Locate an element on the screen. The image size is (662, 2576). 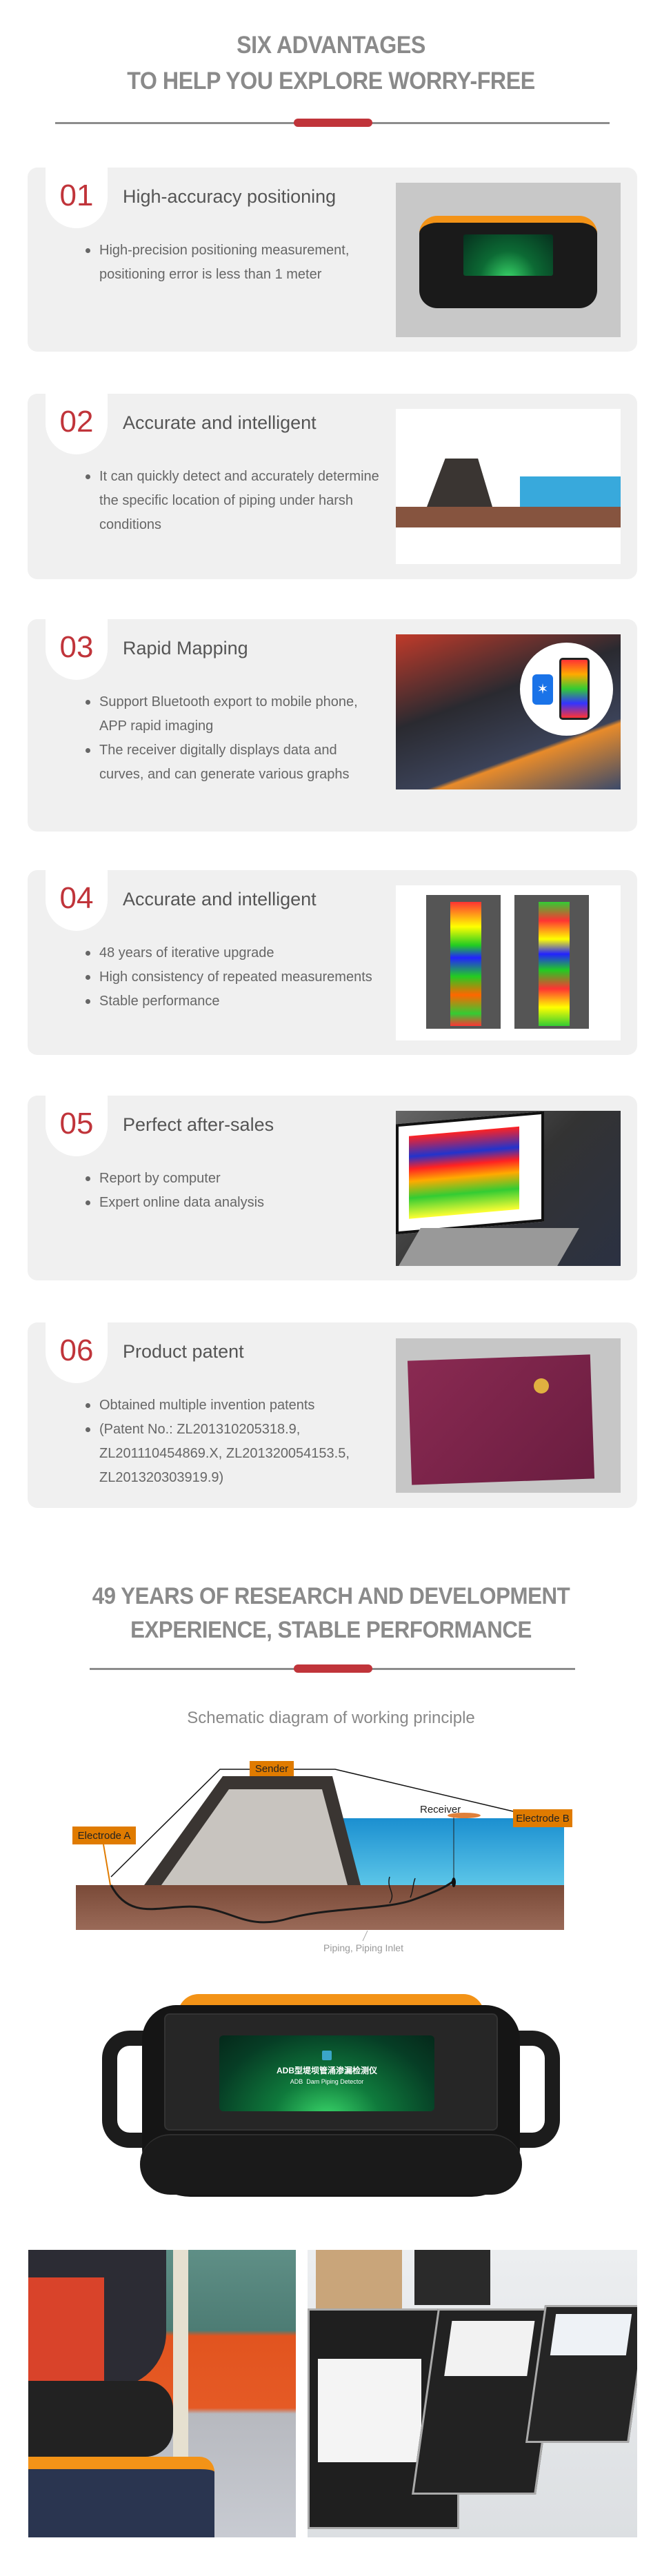
bullet-item: Obtained multiple invention patents is located at coordinates (232, 1405).